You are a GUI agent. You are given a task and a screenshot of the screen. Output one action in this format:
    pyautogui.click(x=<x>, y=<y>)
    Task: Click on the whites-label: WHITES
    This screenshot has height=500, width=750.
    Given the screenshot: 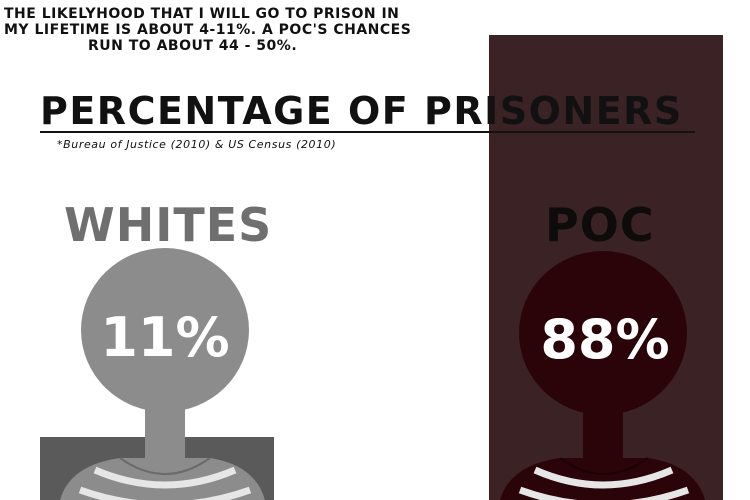 What is the action you would take?
    pyautogui.click(x=168, y=225)
    